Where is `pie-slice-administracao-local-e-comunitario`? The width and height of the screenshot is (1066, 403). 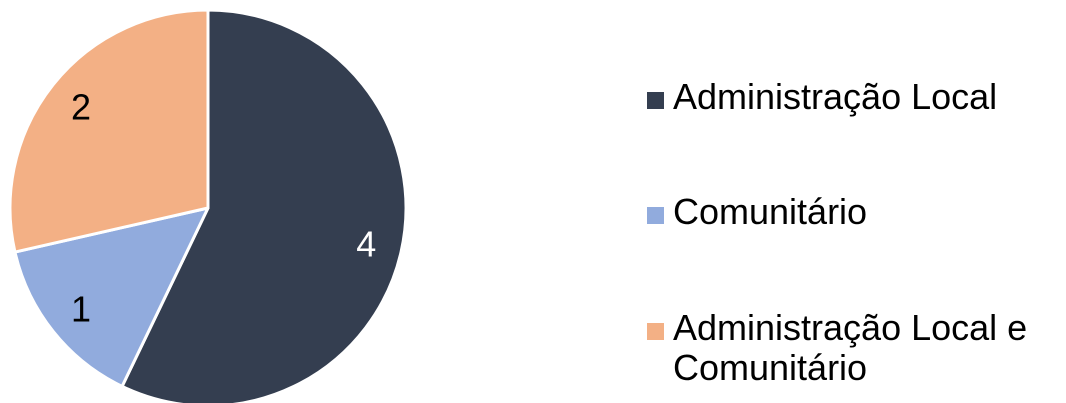
pie-slice-administracao-local-e-comunitario is located at coordinates (109, 131).